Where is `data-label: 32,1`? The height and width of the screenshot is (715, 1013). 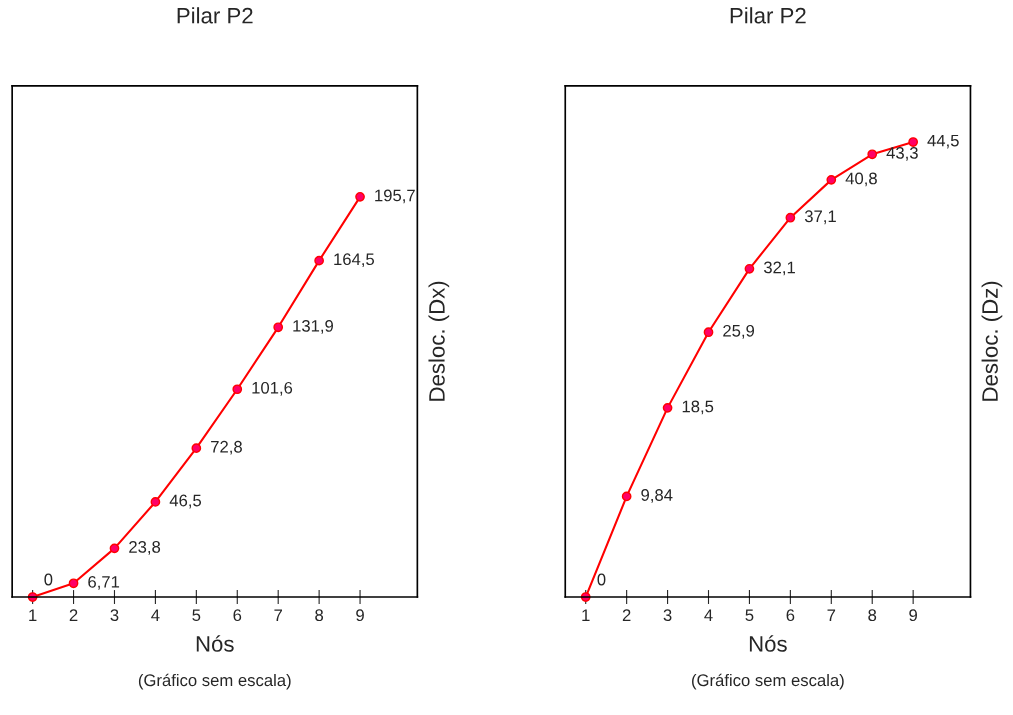 data-label: 32,1 is located at coordinates (779, 268).